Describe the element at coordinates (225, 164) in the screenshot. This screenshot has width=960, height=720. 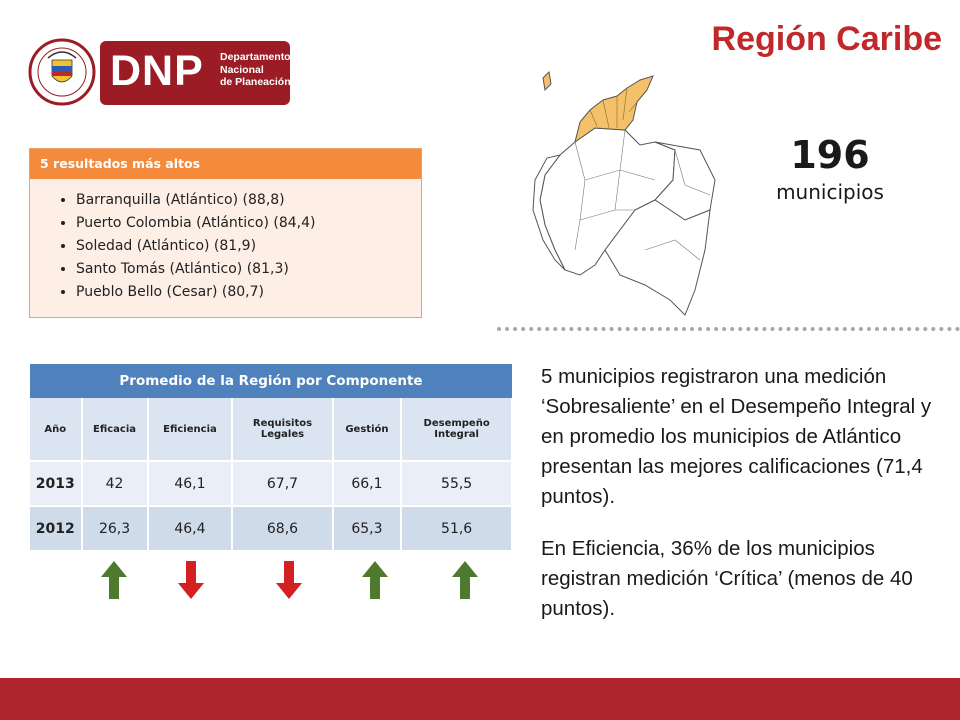
I see `top-results-header: 5 resultados más altos` at that location.